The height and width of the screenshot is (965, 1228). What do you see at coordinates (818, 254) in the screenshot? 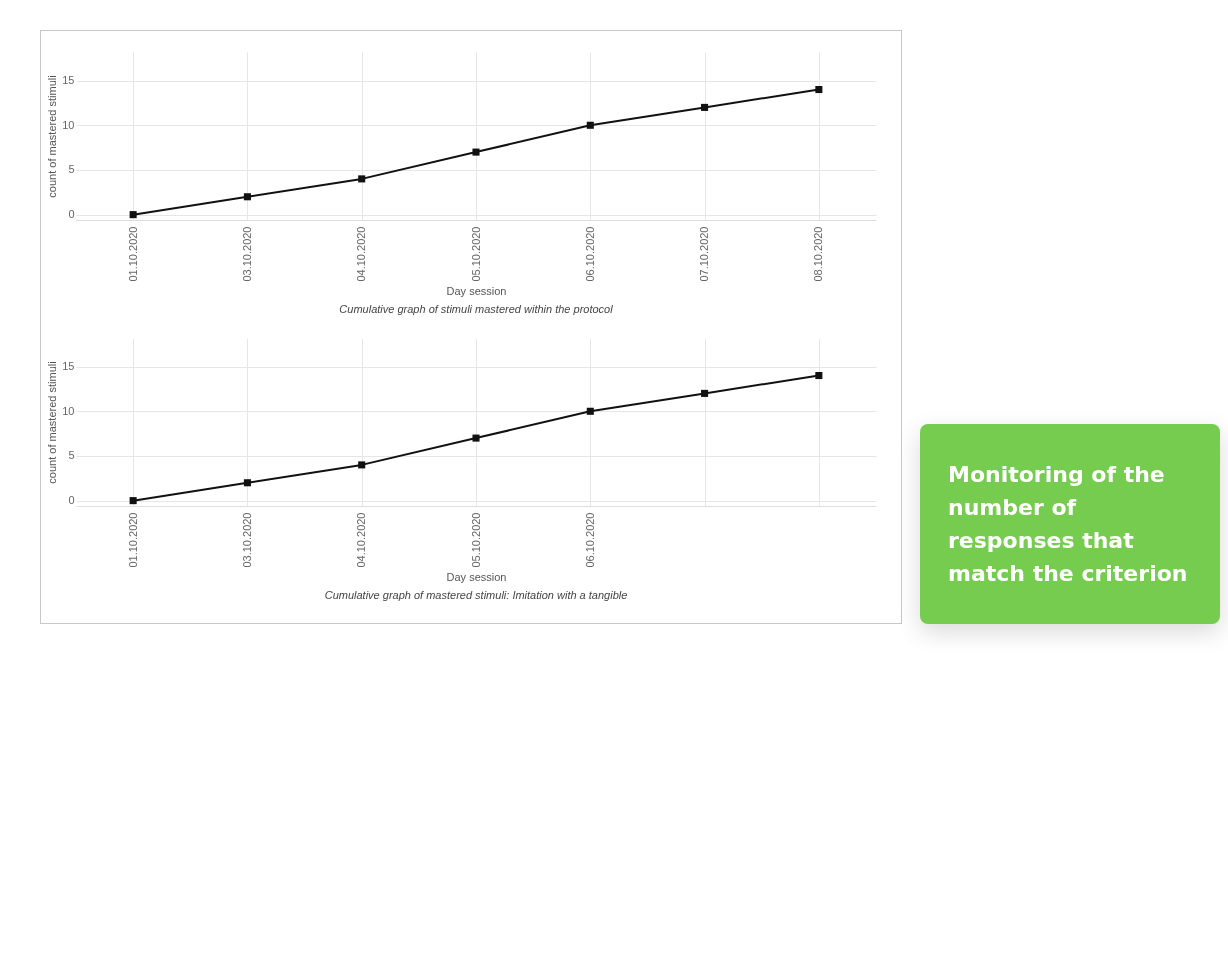
I see `x-tick-label: 08.10.2020` at bounding box center [818, 254].